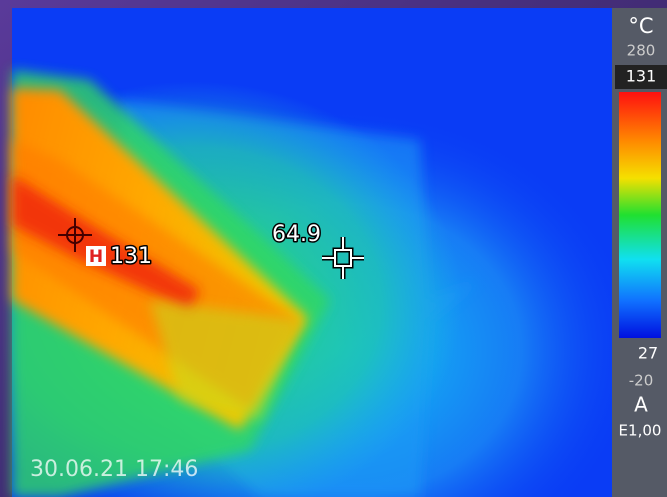 Image resolution: width=667 pixels, height=497 pixels. What do you see at coordinates (131, 256) in the screenshot?
I see `hotspot-value: 131` at bounding box center [131, 256].